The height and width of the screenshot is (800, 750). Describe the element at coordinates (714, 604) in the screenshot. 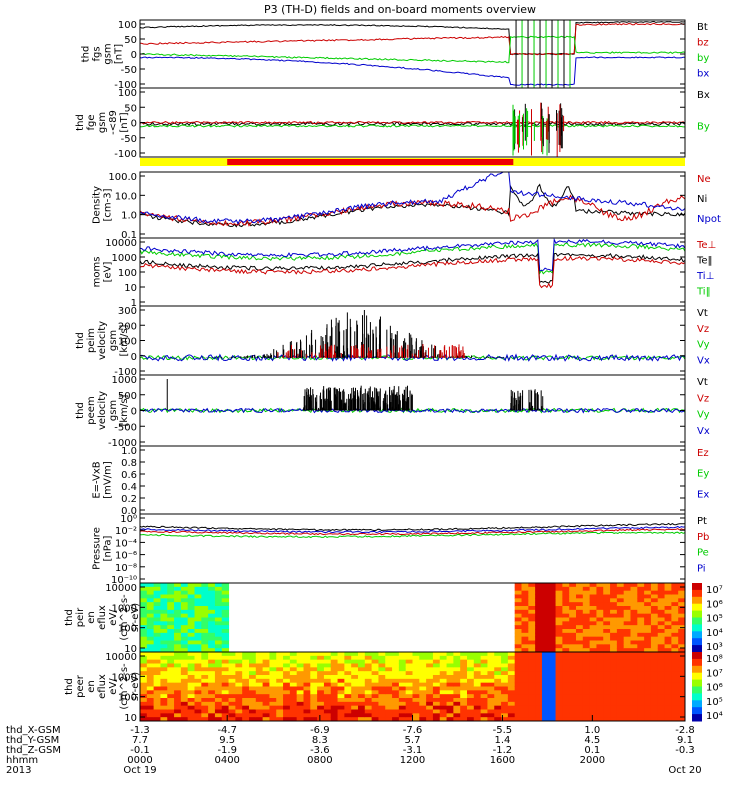

I see `colorbar-tick-label: 10⁶` at that location.